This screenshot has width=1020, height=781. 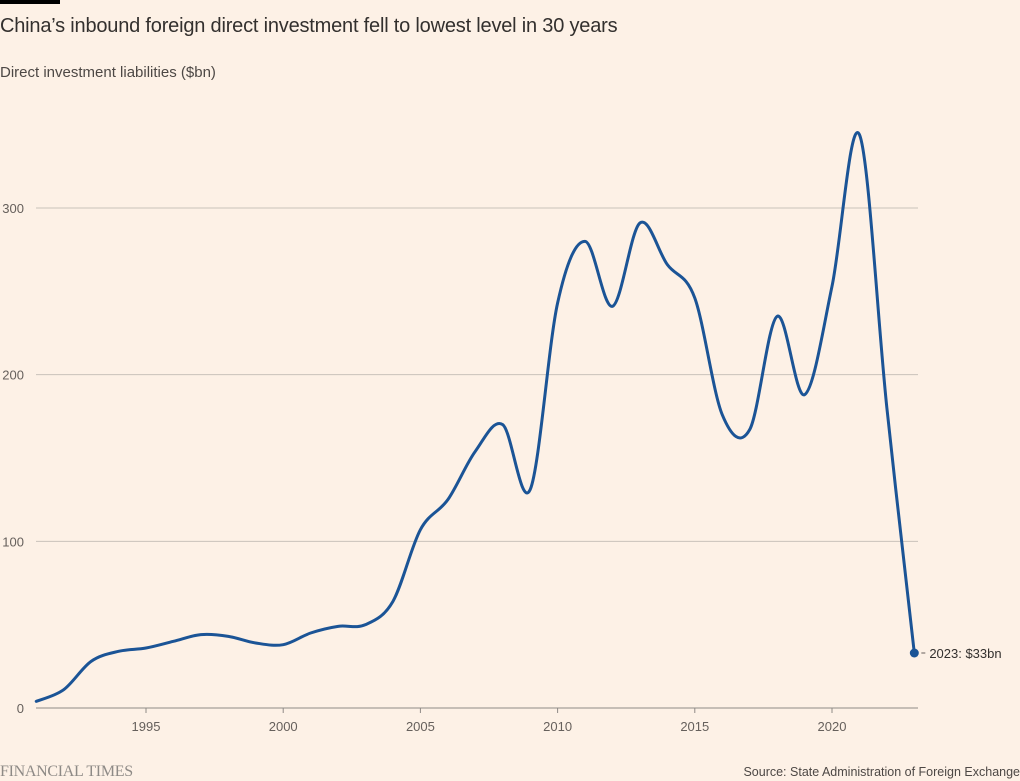 What do you see at coordinates (557, 726) in the screenshot?
I see `x-tick-label: 2010` at bounding box center [557, 726].